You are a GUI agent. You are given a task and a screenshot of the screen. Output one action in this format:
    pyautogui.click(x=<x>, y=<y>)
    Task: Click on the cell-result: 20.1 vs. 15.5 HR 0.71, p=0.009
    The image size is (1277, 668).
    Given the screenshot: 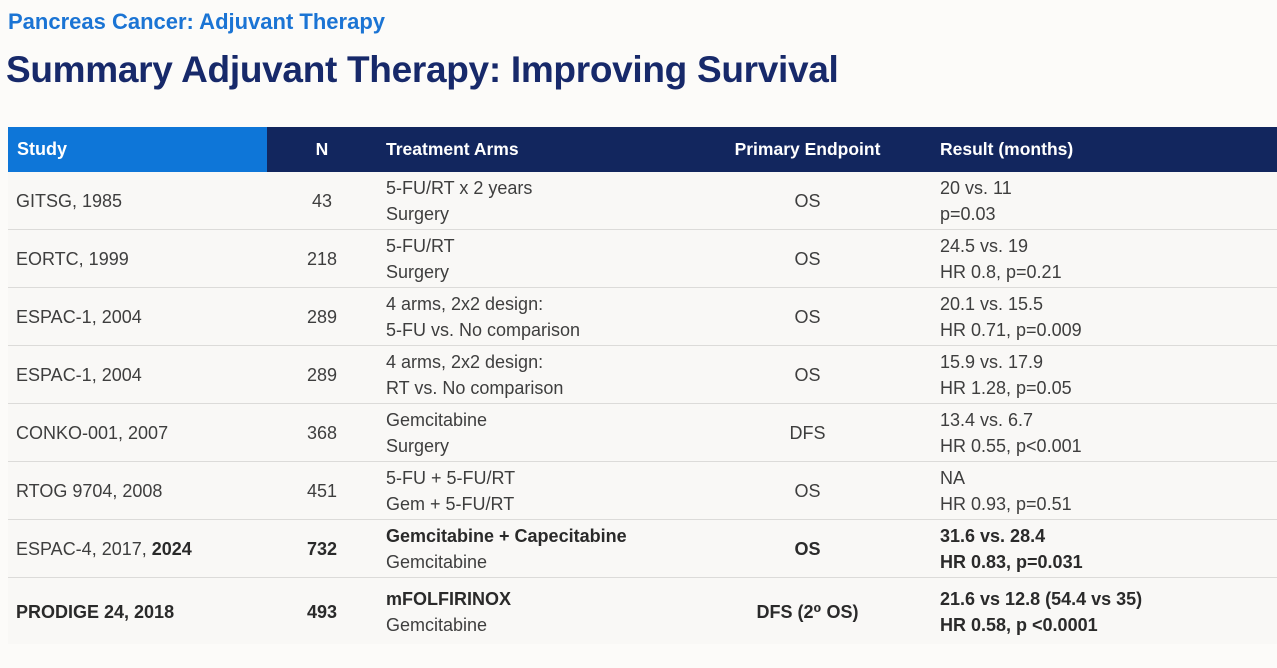 What is the action you would take?
    pyautogui.click(x=1011, y=317)
    